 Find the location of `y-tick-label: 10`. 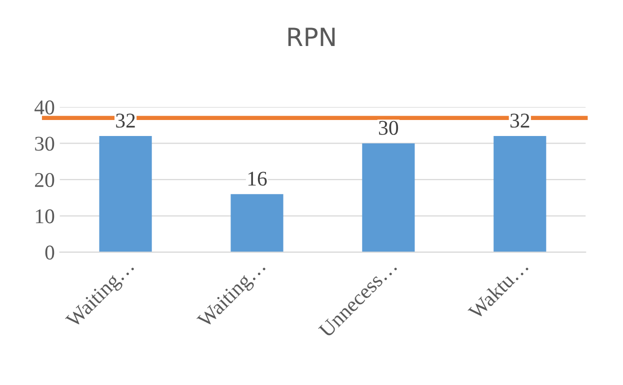

y-tick-label: 10 is located at coordinates (45, 216).